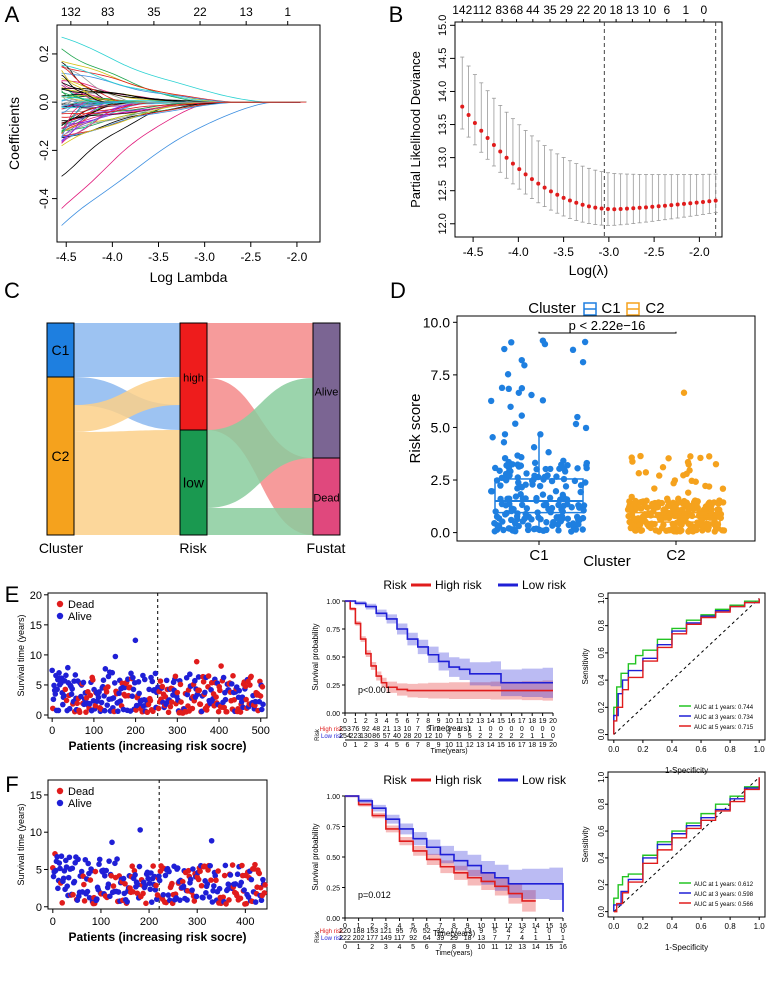 This screenshot has height=991, width=766. What do you see at coordinates (359, 926) in the screenshot?
I see `x-tick-label: 1` at bounding box center [359, 926].